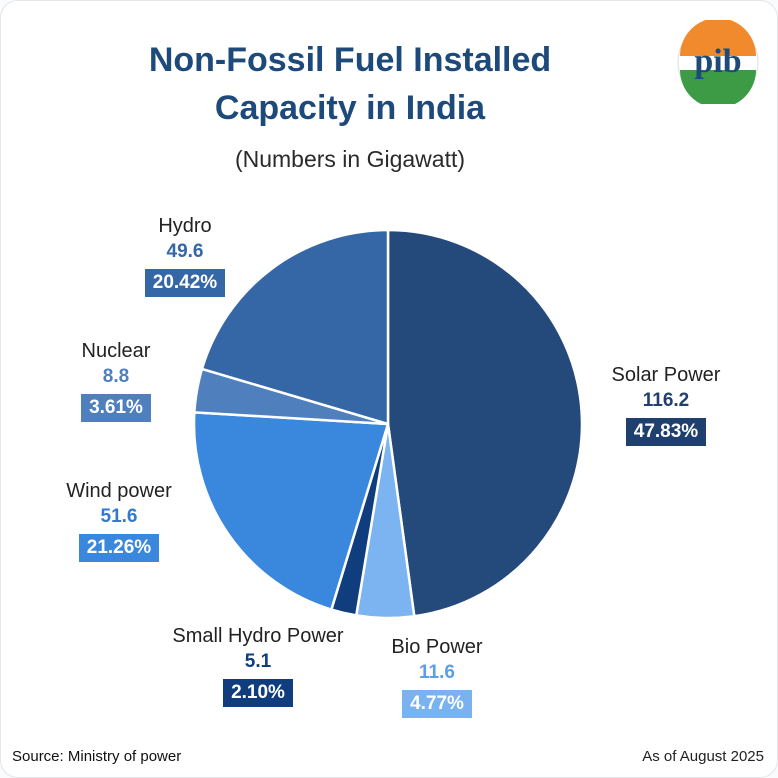 This screenshot has height=778, width=778. What do you see at coordinates (185, 283) in the screenshot?
I see `slice-percent-badge-hydro: 20.42%` at bounding box center [185, 283].